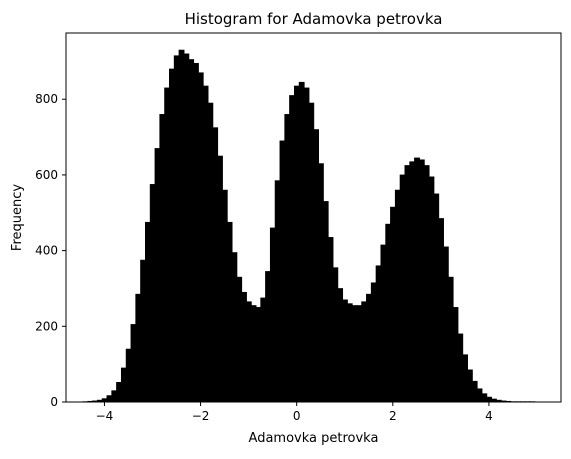  I want to click on x-axis: −4 −2 0 2 4, so click(294, 412).